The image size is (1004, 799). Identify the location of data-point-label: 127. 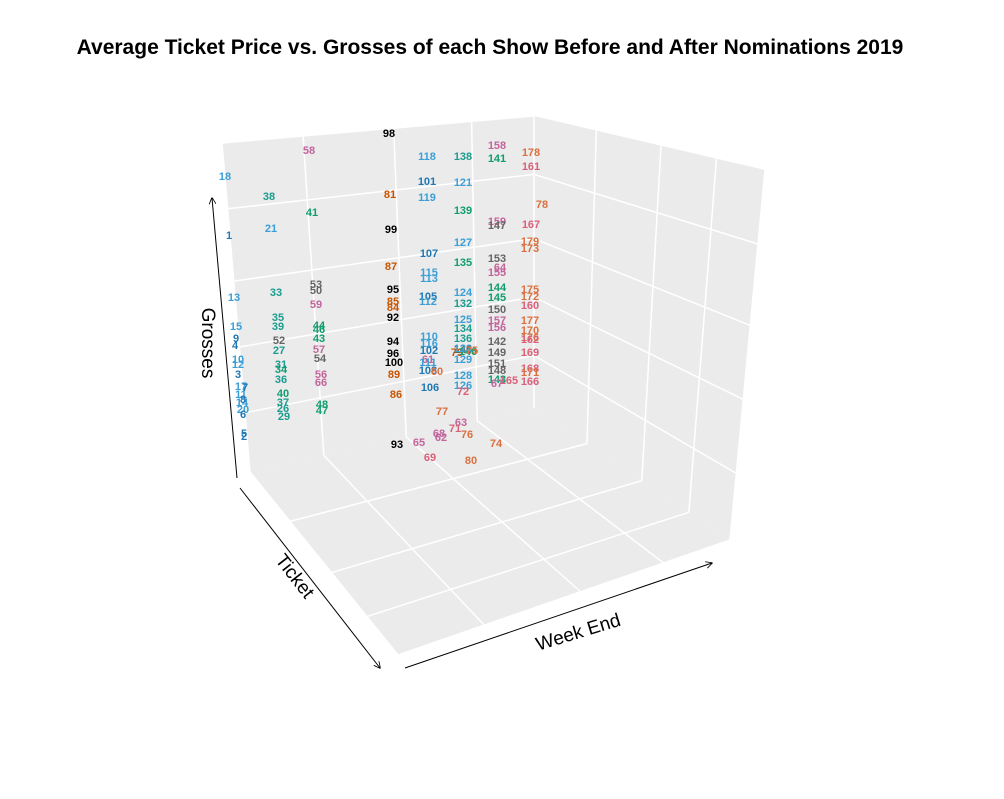
(463, 243).